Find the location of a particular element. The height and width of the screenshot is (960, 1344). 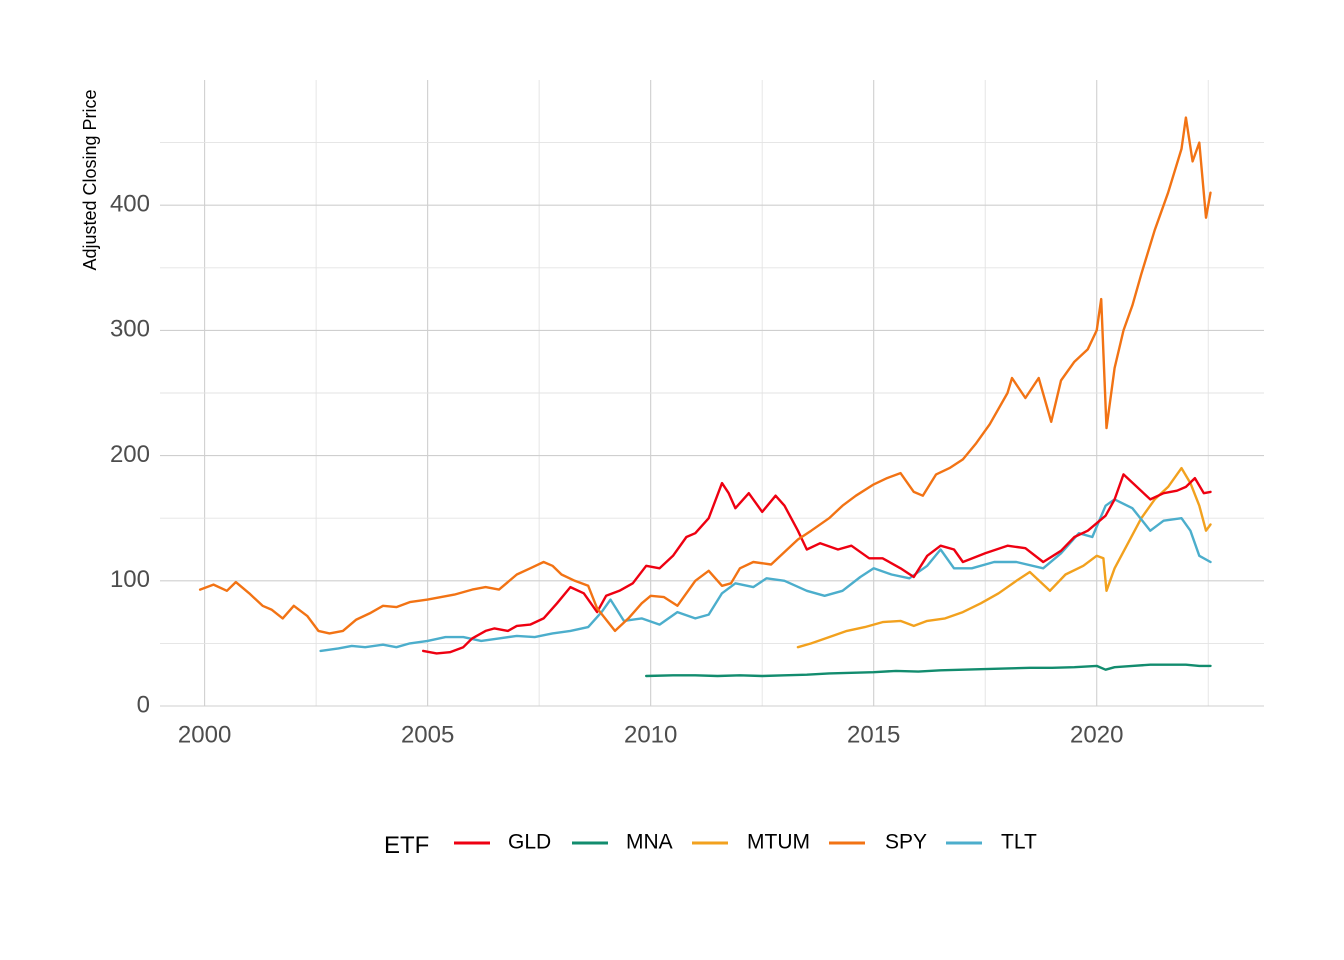

series-line-tlt is located at coordinates (765, 575).